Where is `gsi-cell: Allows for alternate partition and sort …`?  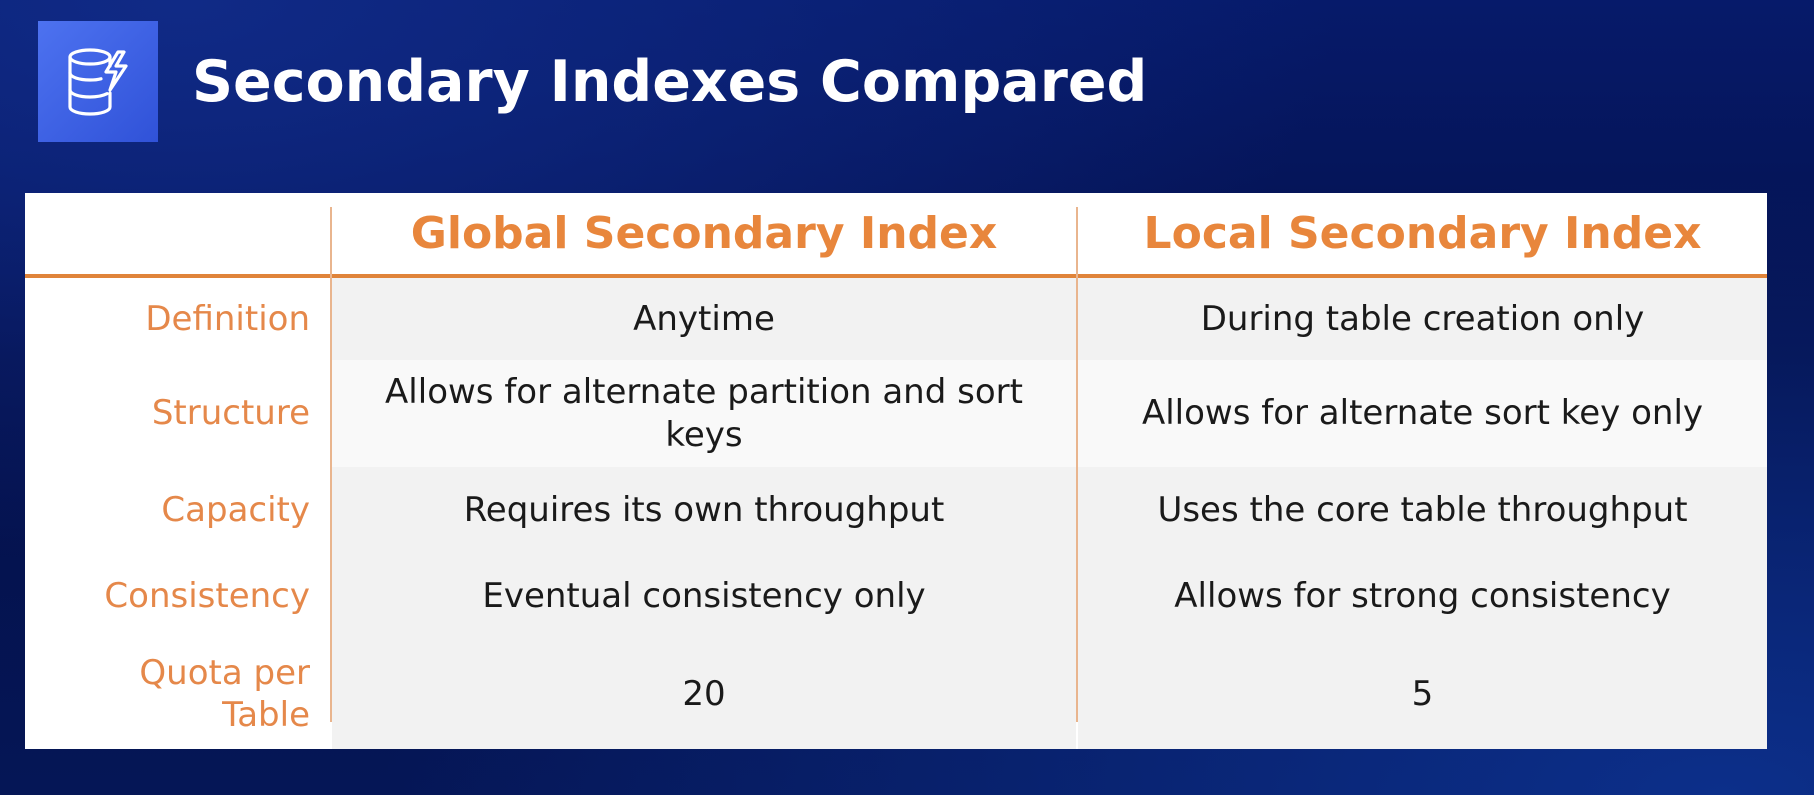
gsi-cell: Allows for alternate partition and sort … is located at coordinates (704, 413).